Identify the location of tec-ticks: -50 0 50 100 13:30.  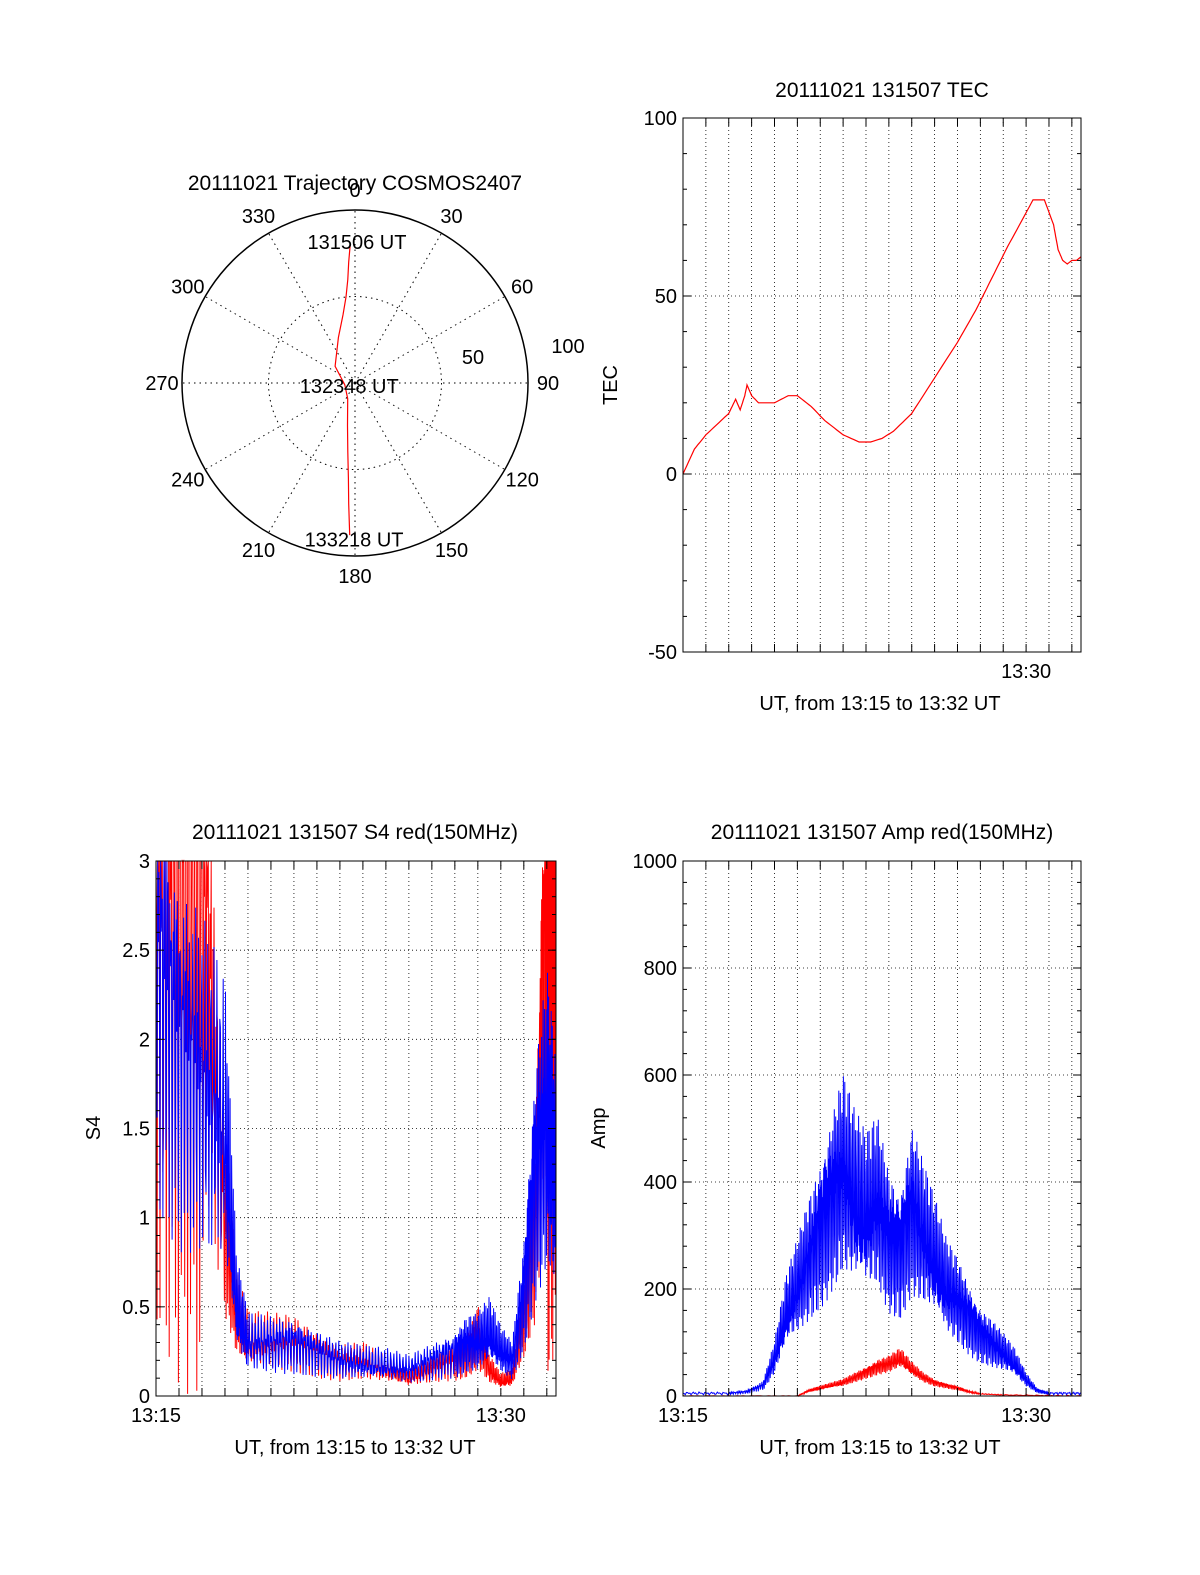
(862, 395).